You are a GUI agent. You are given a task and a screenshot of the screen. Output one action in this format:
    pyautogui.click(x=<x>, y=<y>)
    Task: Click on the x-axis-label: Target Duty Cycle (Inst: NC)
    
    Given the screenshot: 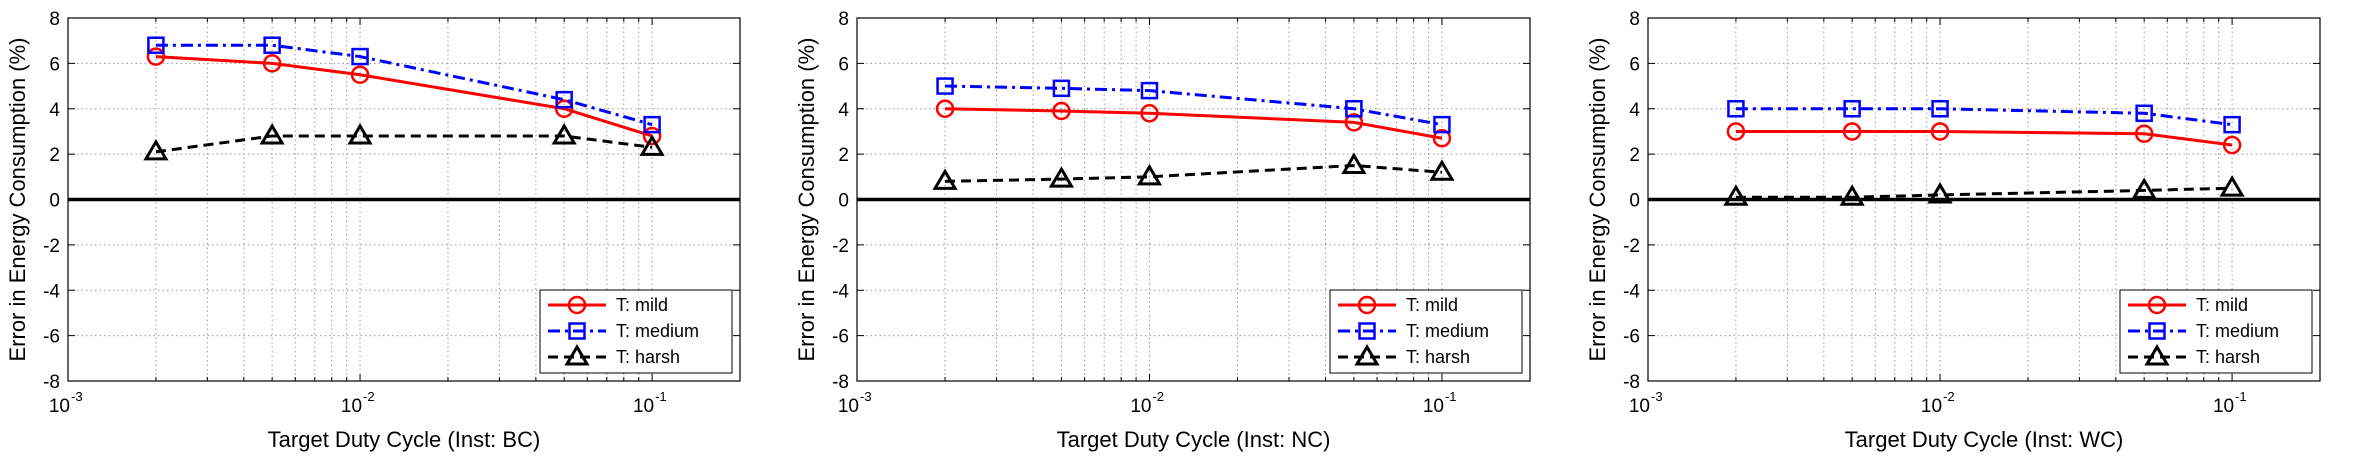 What is the action you would take?
    pyautogui.click(x=1194, y=439)
    